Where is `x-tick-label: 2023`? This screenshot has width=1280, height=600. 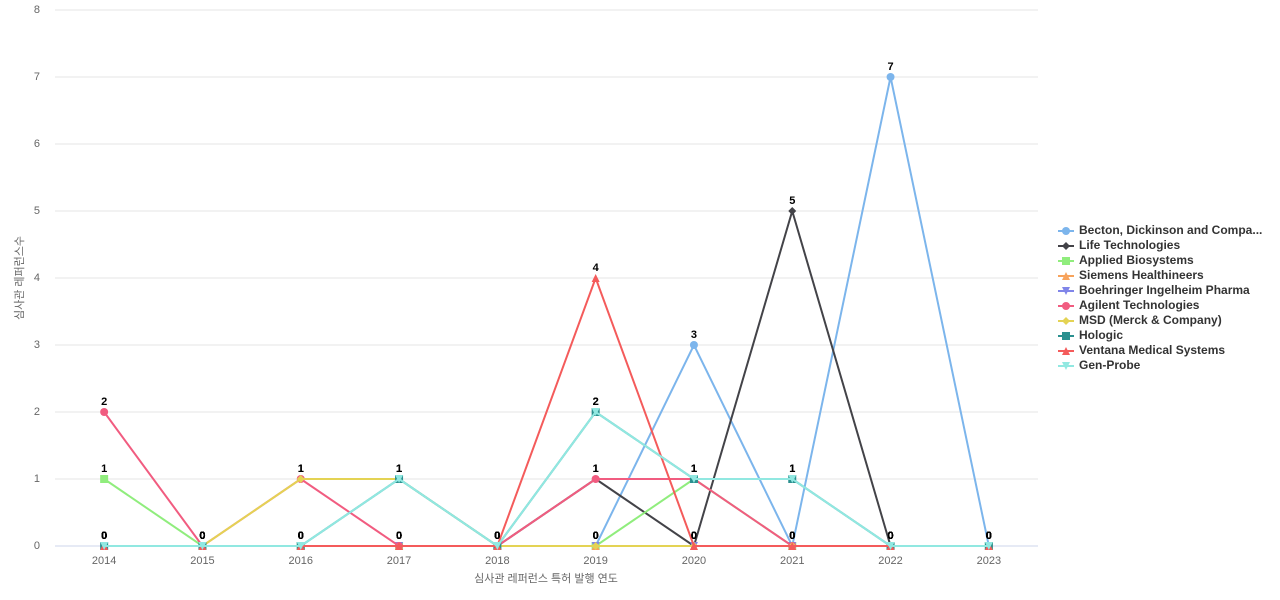
x-tick-label: 2023 is located at coordinates (989, 561).